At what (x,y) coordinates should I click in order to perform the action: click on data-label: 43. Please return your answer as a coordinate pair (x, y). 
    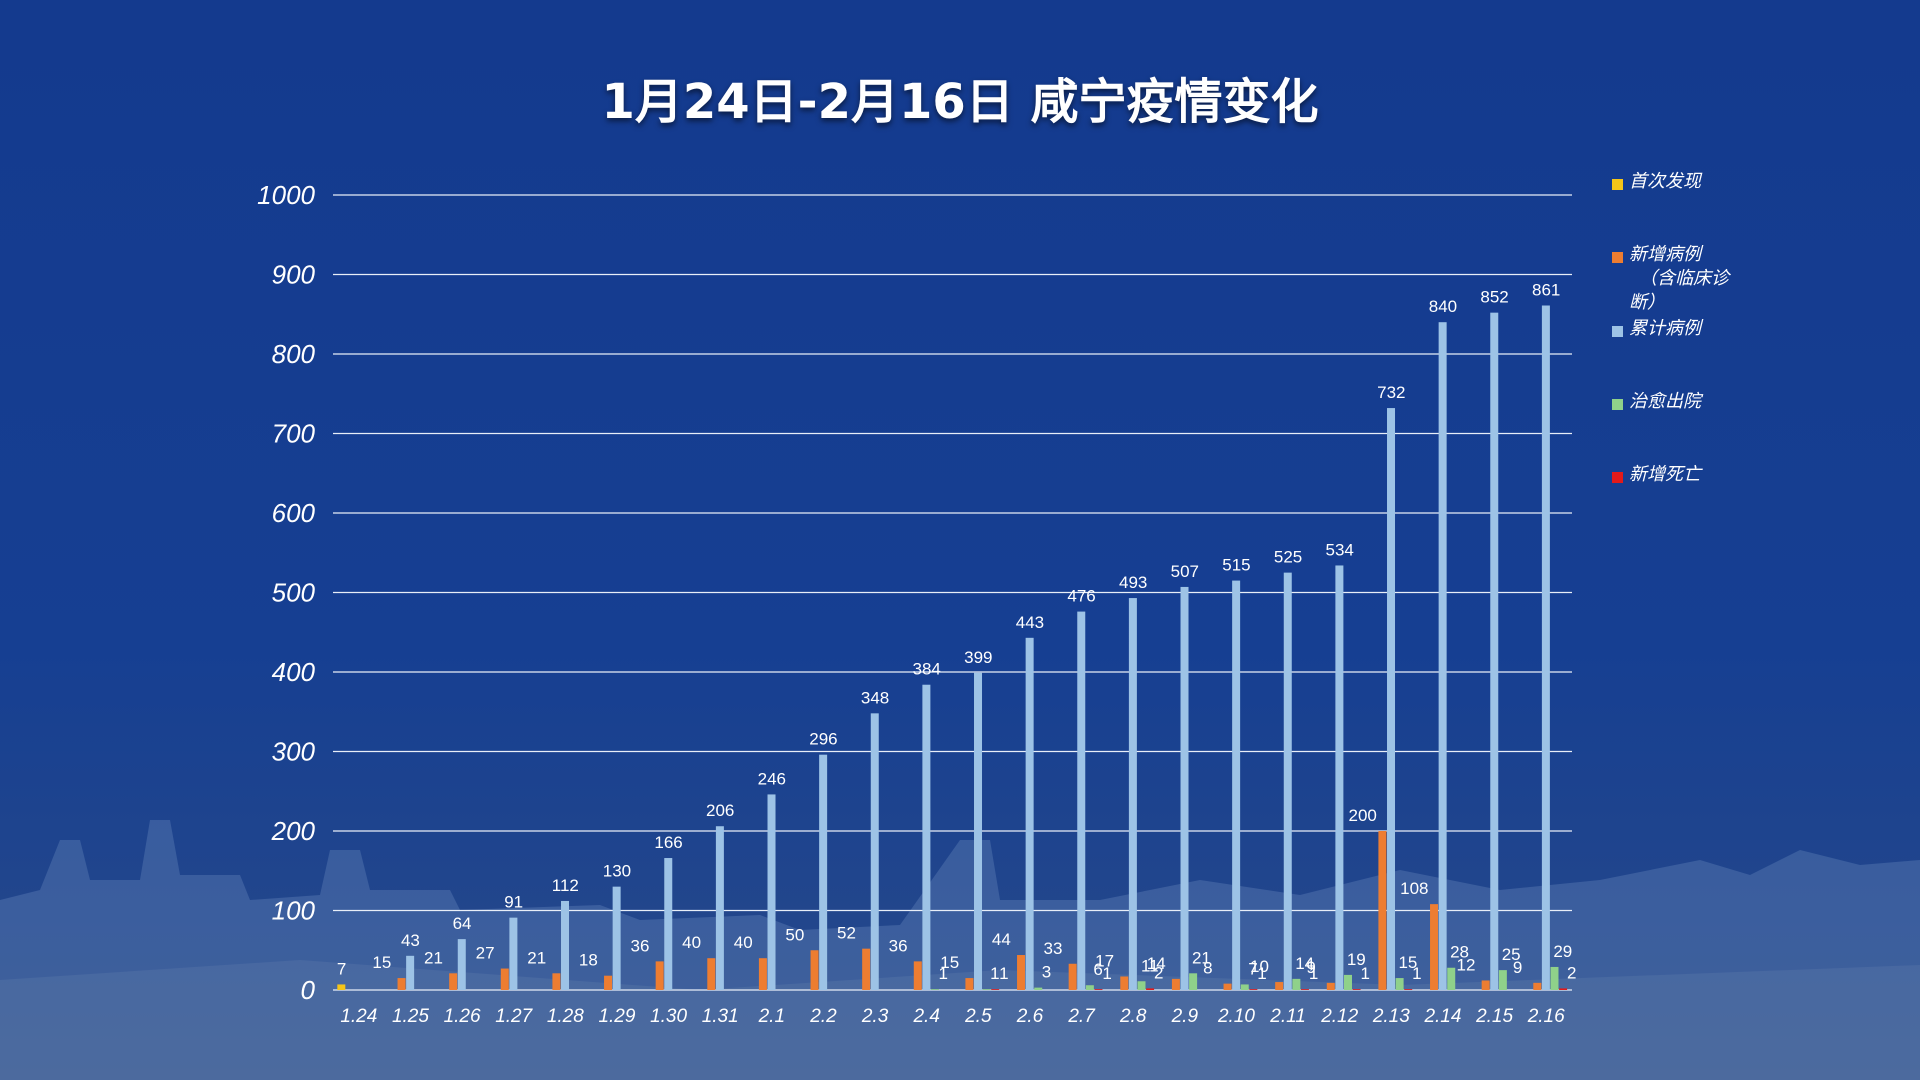
    Looking at the image, I should click on (410, 940).